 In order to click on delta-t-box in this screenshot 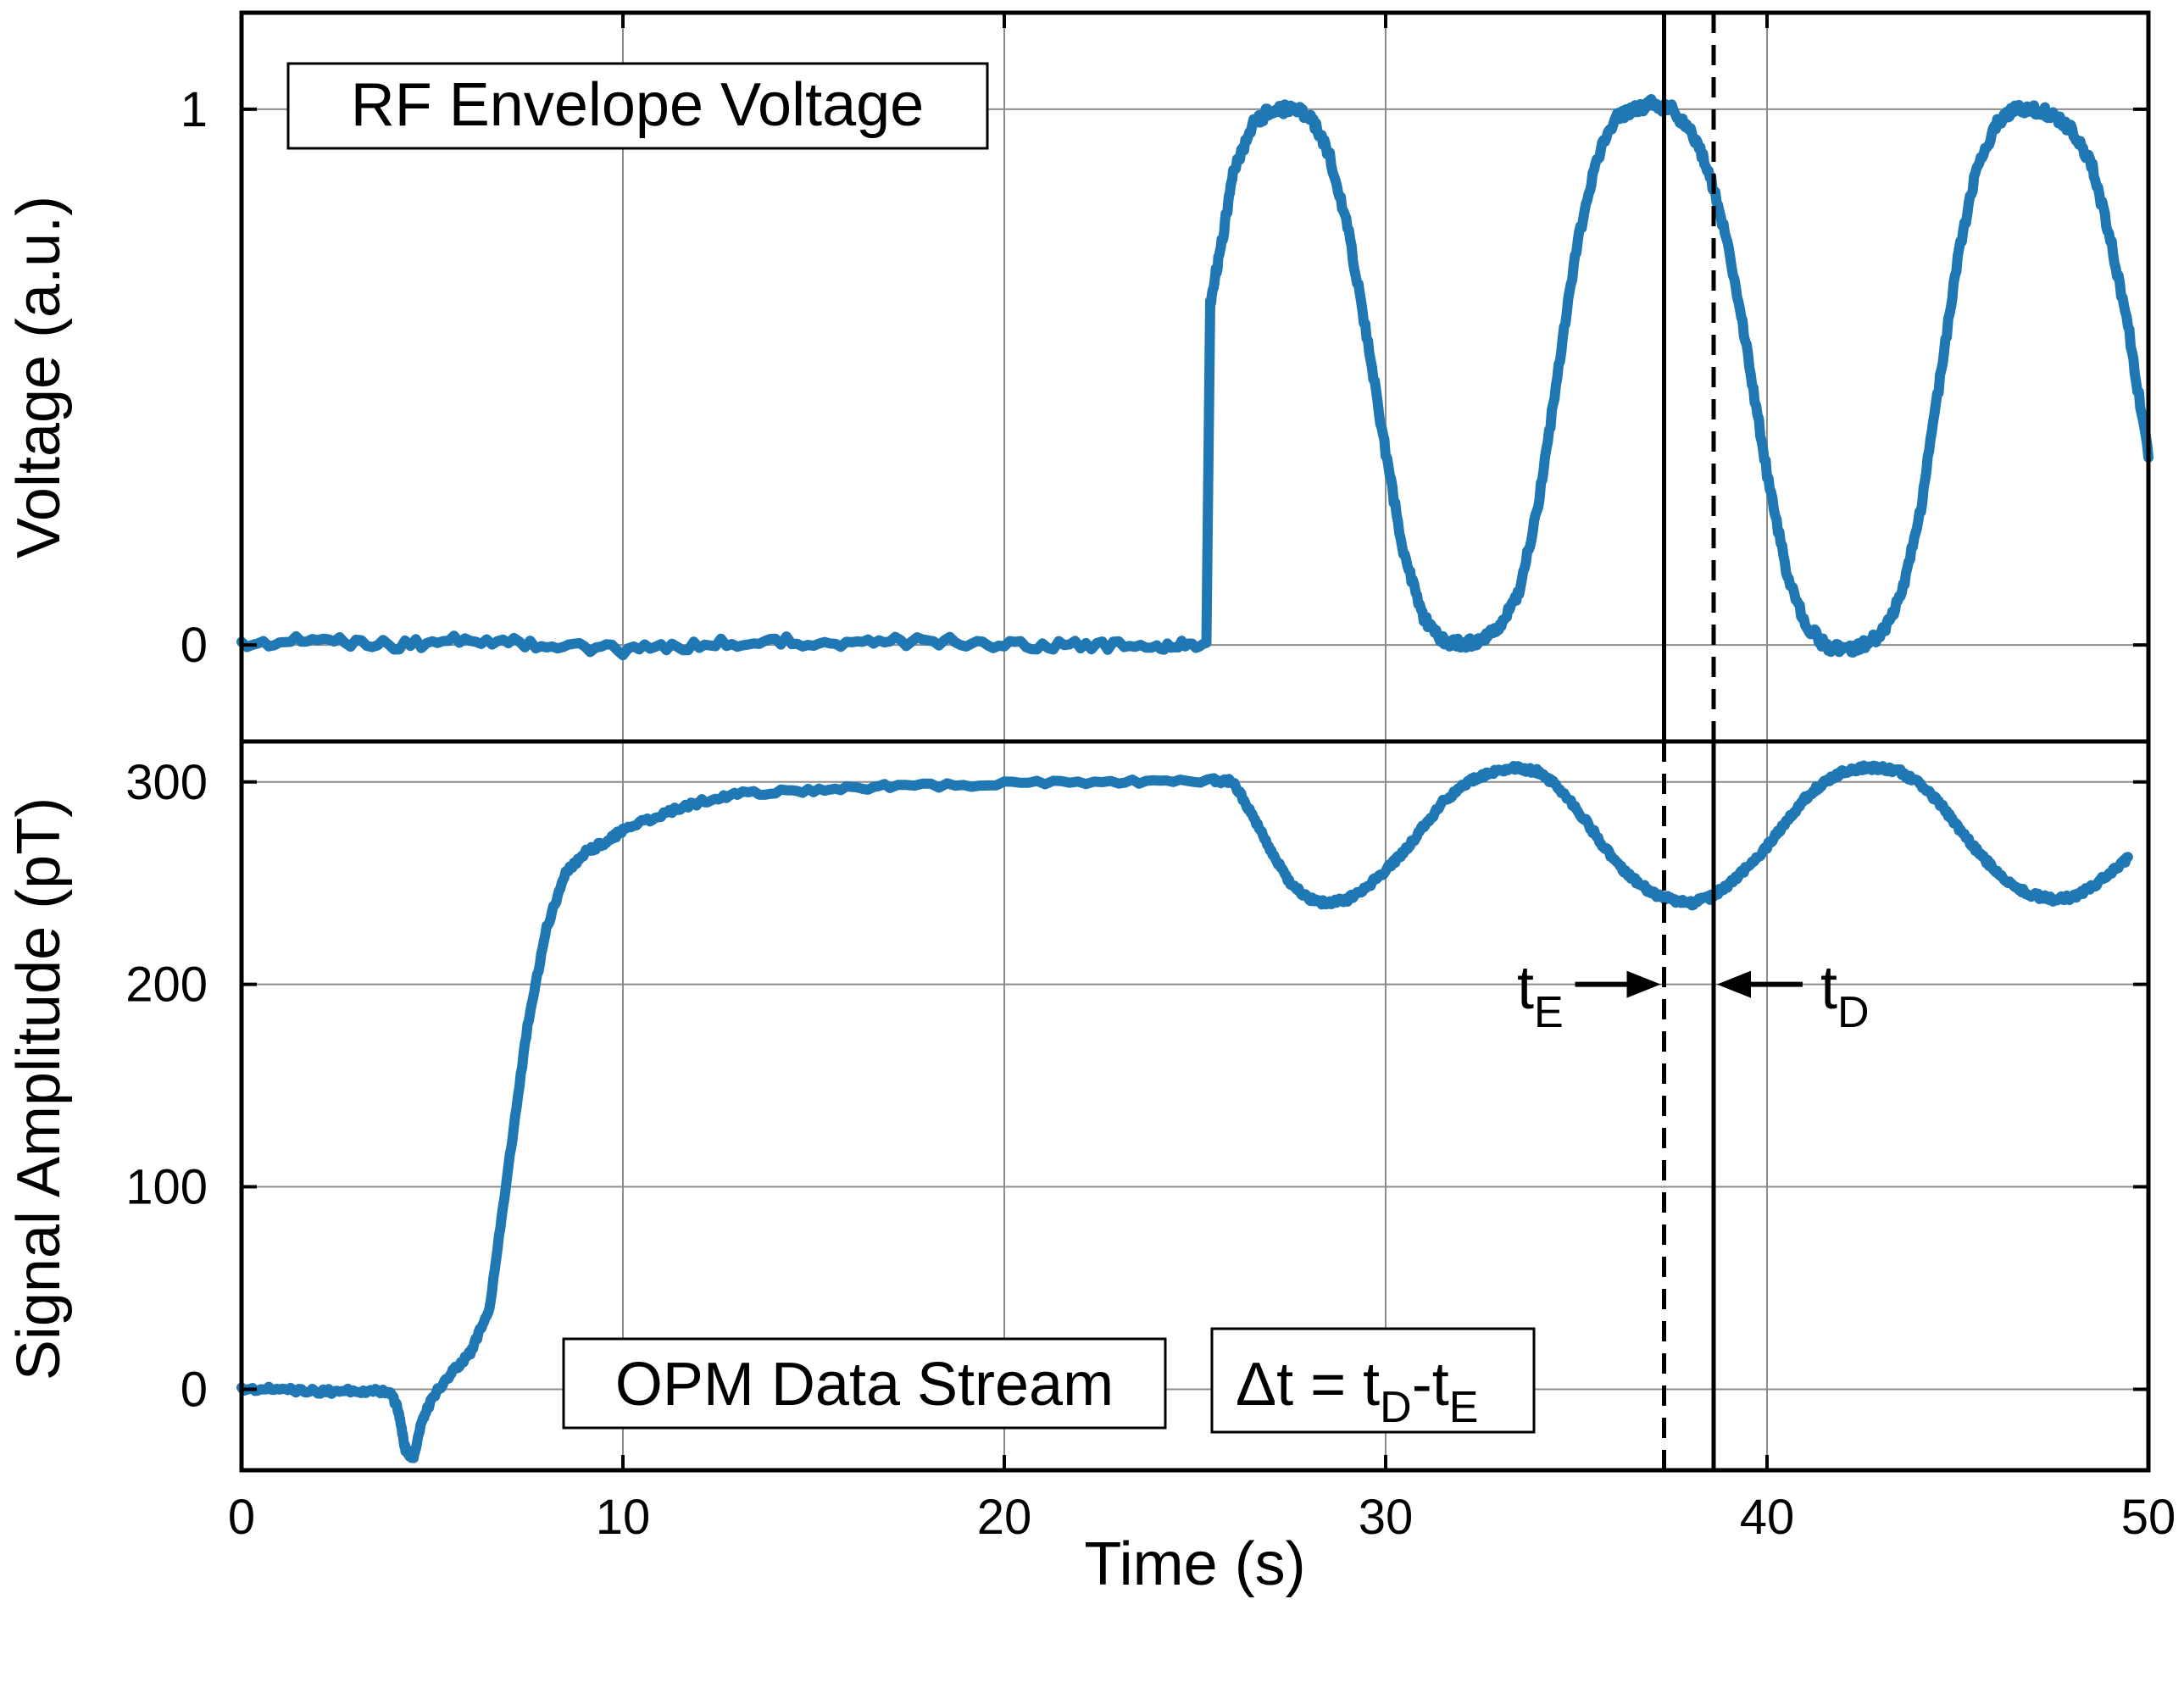, I will do `click(1373, 1380)`.